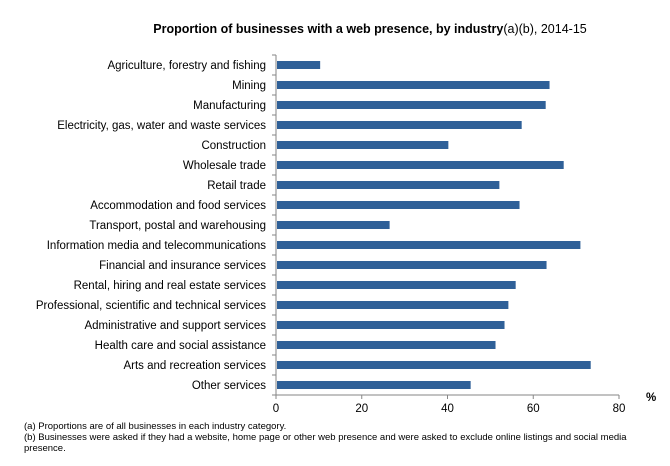  I want to click on category-label: Agriculture, forestry and fishing, so click(186, 66).